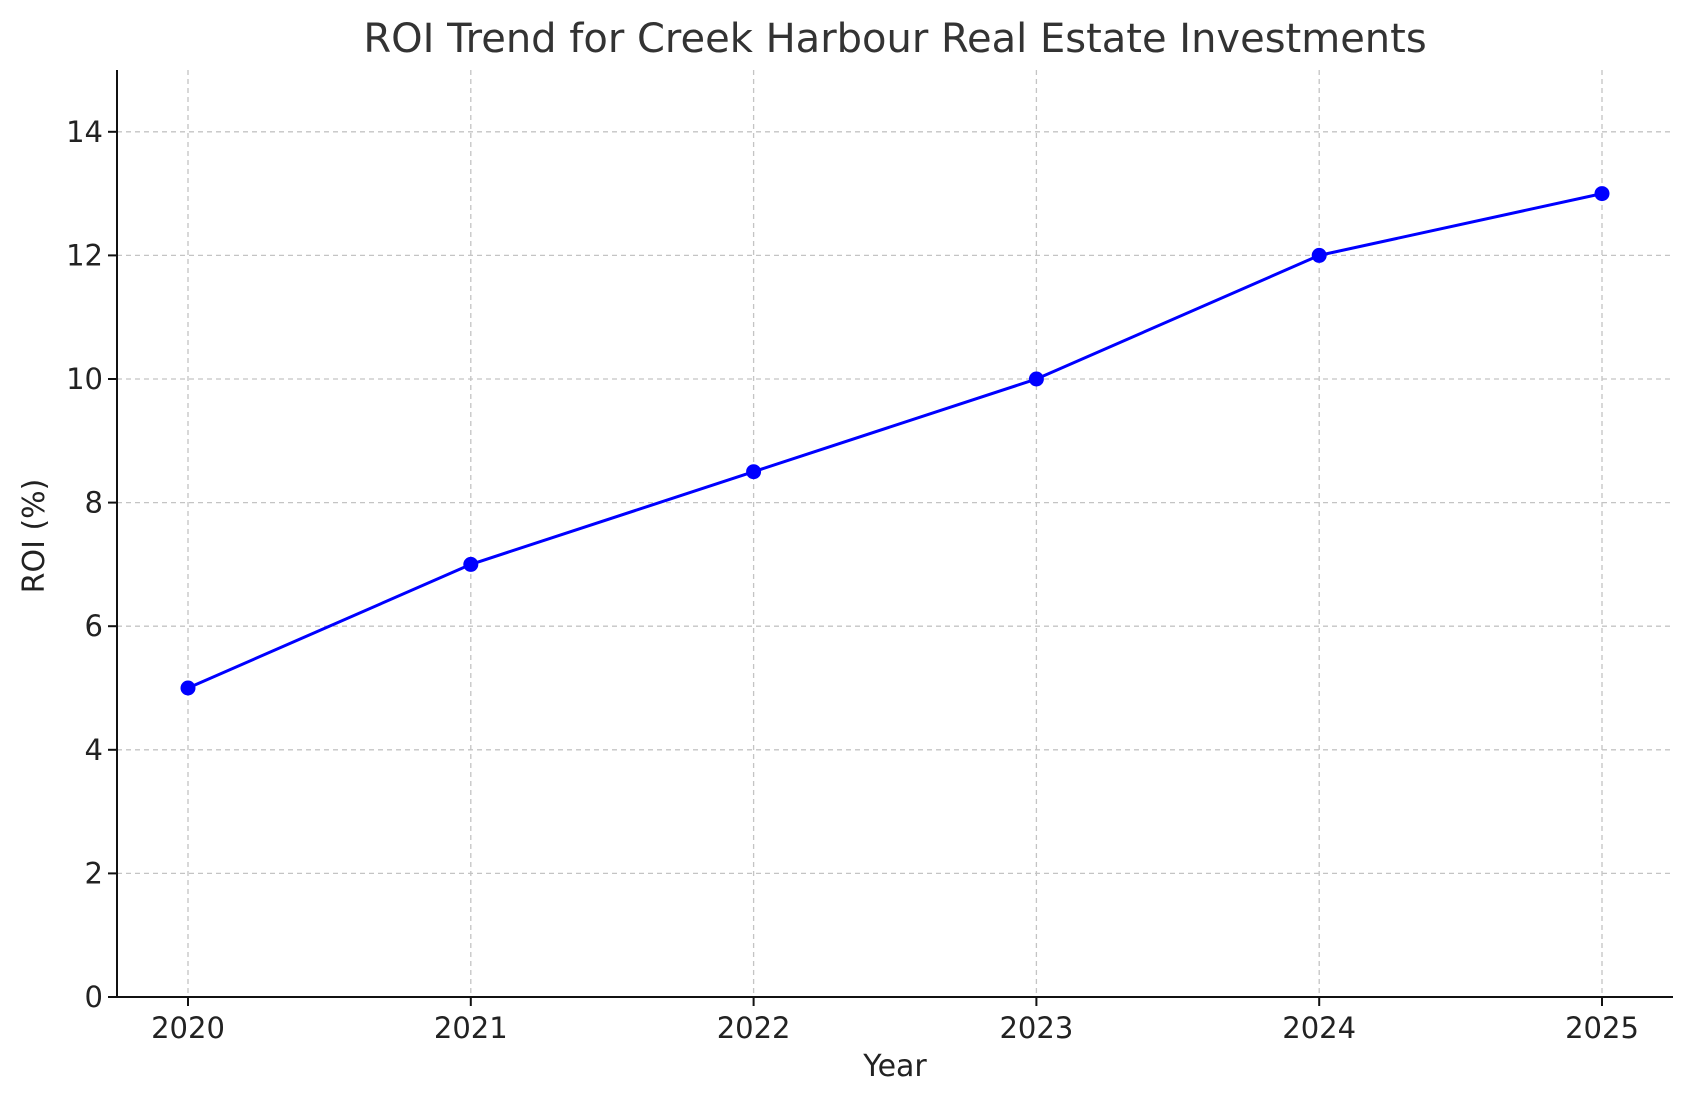 The height and width of the screenshot is (1101, 1686). What do you see at coordinates (1036, 1028) in the screenshot?
I see `x-tick-label: 2023` at bounding box center [1036, 1028].